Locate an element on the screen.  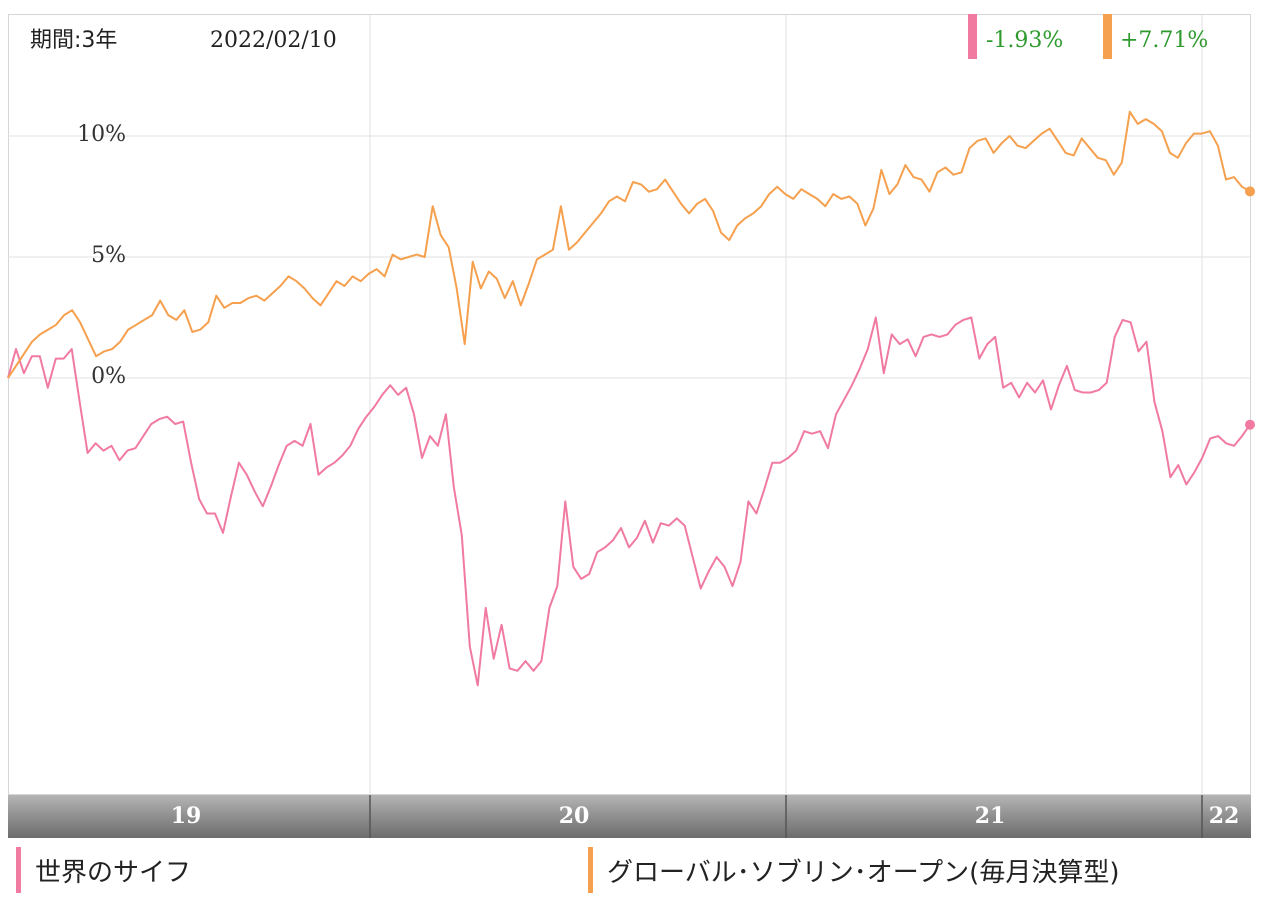
return-value-orange: +7.71% is located at coordinates (1164, 40).